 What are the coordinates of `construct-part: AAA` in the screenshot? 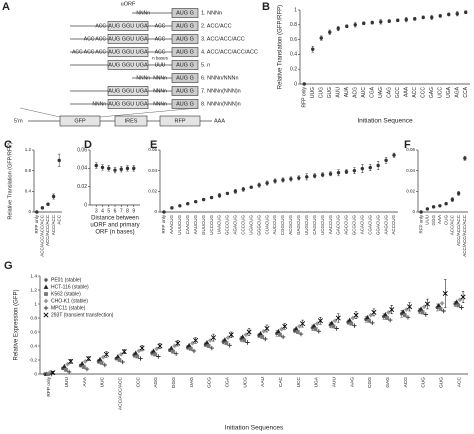 It's located at (219, 121).